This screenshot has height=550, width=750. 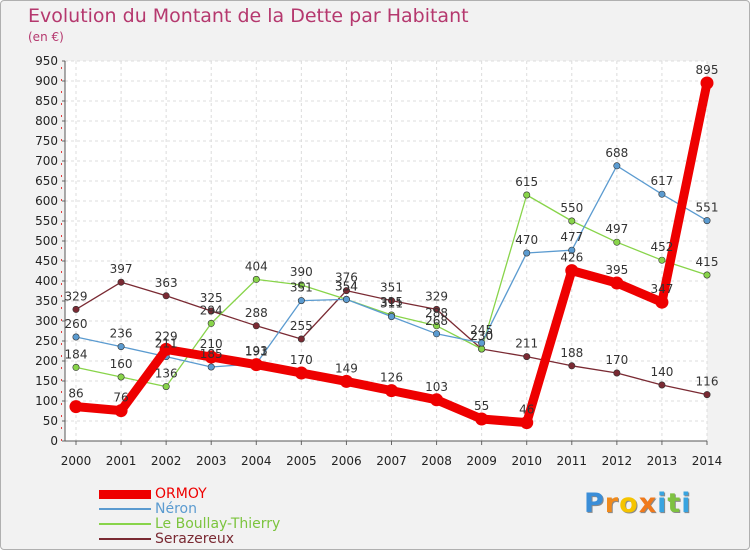 I want to click on data-label-le-boullay-thierry: 230, so click(x=481, y=336).